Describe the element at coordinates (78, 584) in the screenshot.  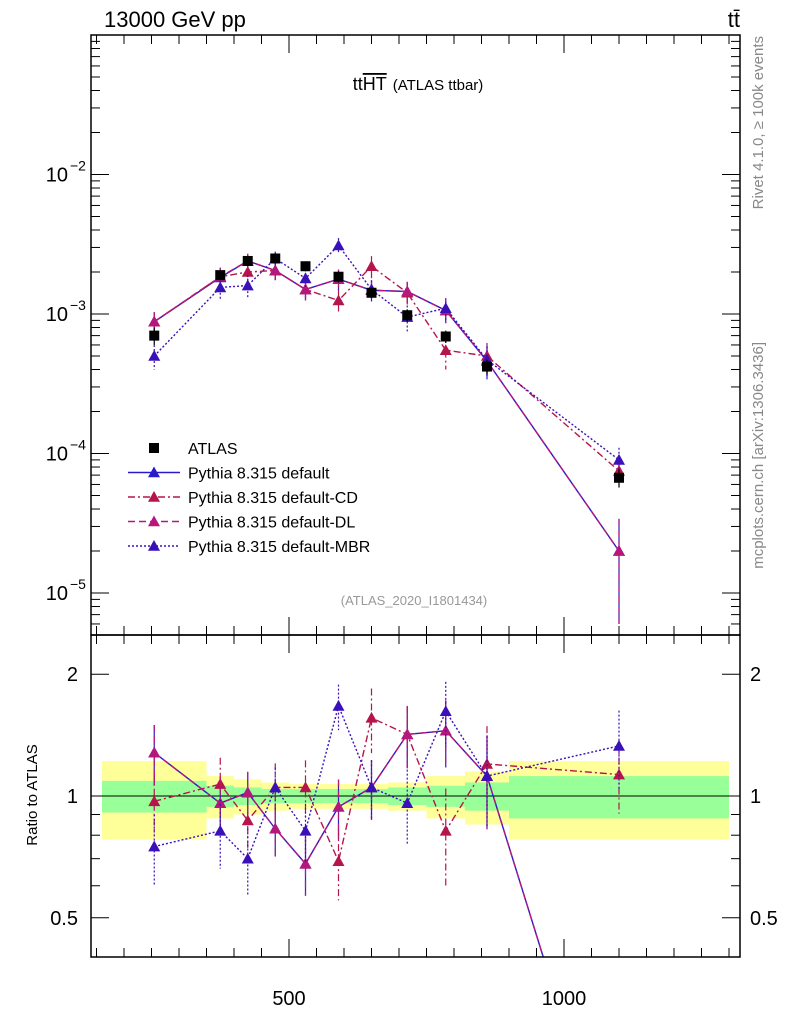
I see `y-ticklabel-exp: −5` at that location.